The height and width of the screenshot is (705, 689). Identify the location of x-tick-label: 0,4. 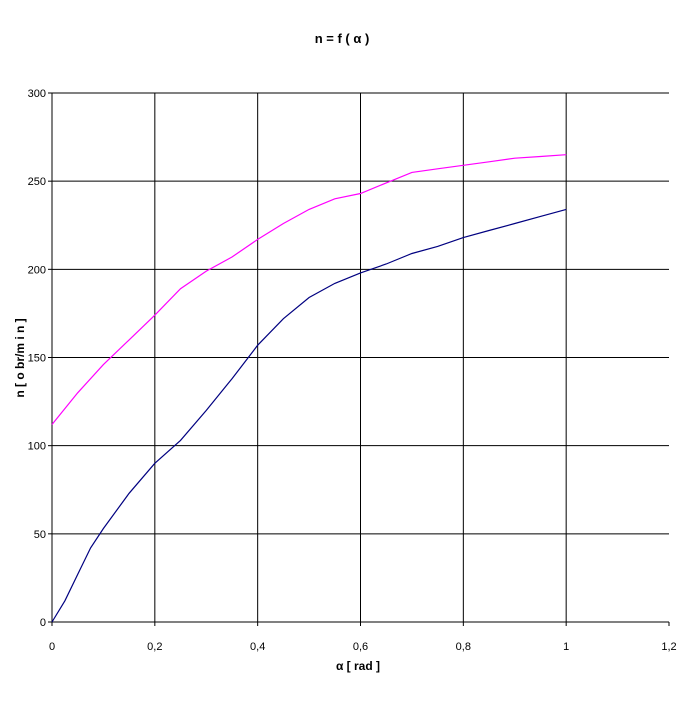
(257, 647).